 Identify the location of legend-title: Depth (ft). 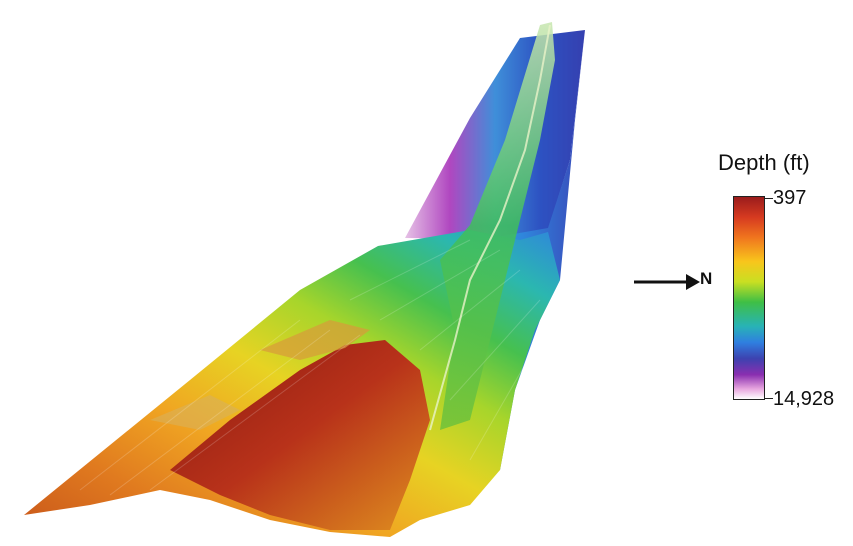
(764, 162).